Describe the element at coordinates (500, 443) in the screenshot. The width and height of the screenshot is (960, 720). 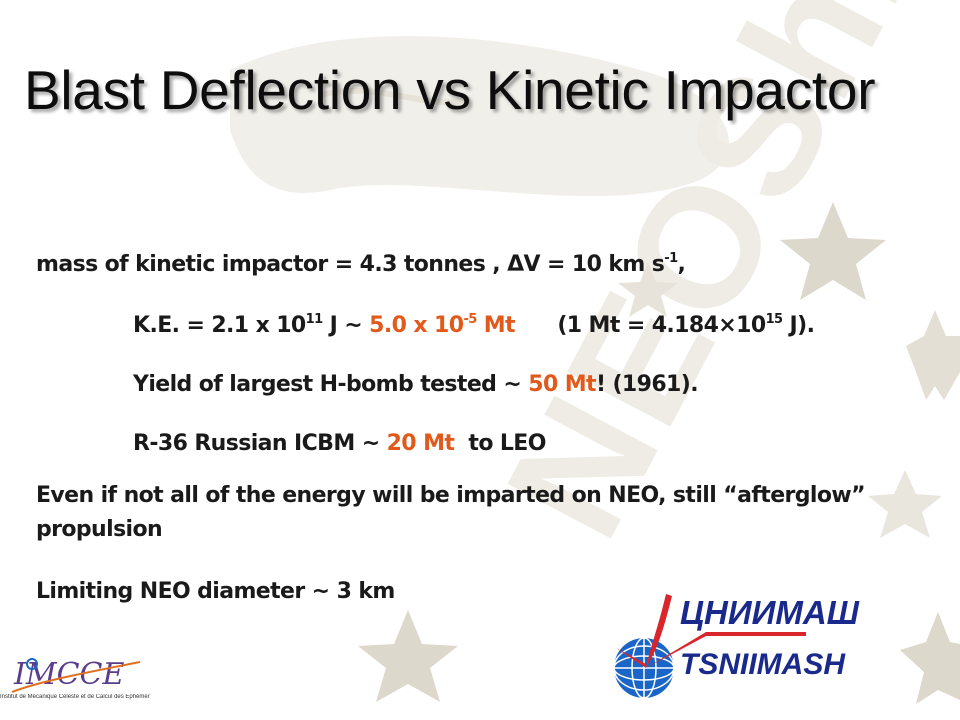
I see `icbm-target: to LEO` at that location.